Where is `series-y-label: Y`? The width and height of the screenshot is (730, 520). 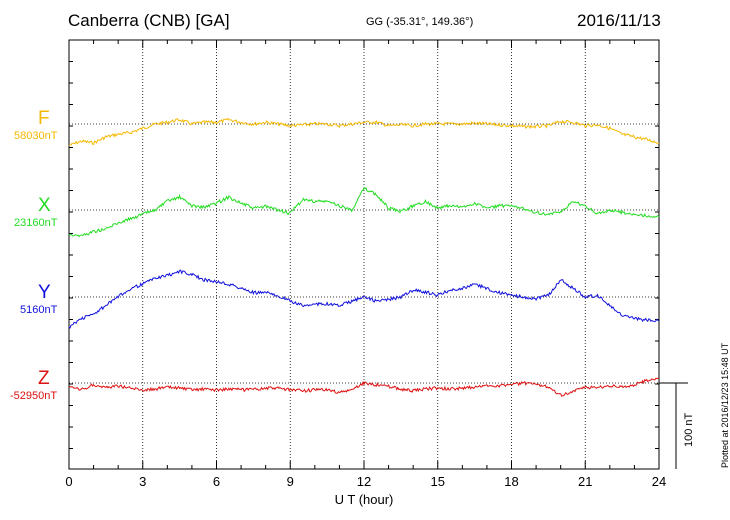
series-y-label: Y is located at coordinates (44, 292).